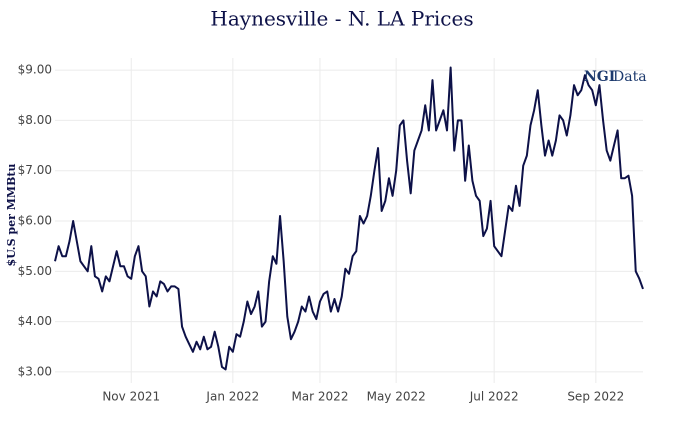 This screenshot has height=427, width=684. I want to click on y-tick-label: $3.00, so click(35, 371).